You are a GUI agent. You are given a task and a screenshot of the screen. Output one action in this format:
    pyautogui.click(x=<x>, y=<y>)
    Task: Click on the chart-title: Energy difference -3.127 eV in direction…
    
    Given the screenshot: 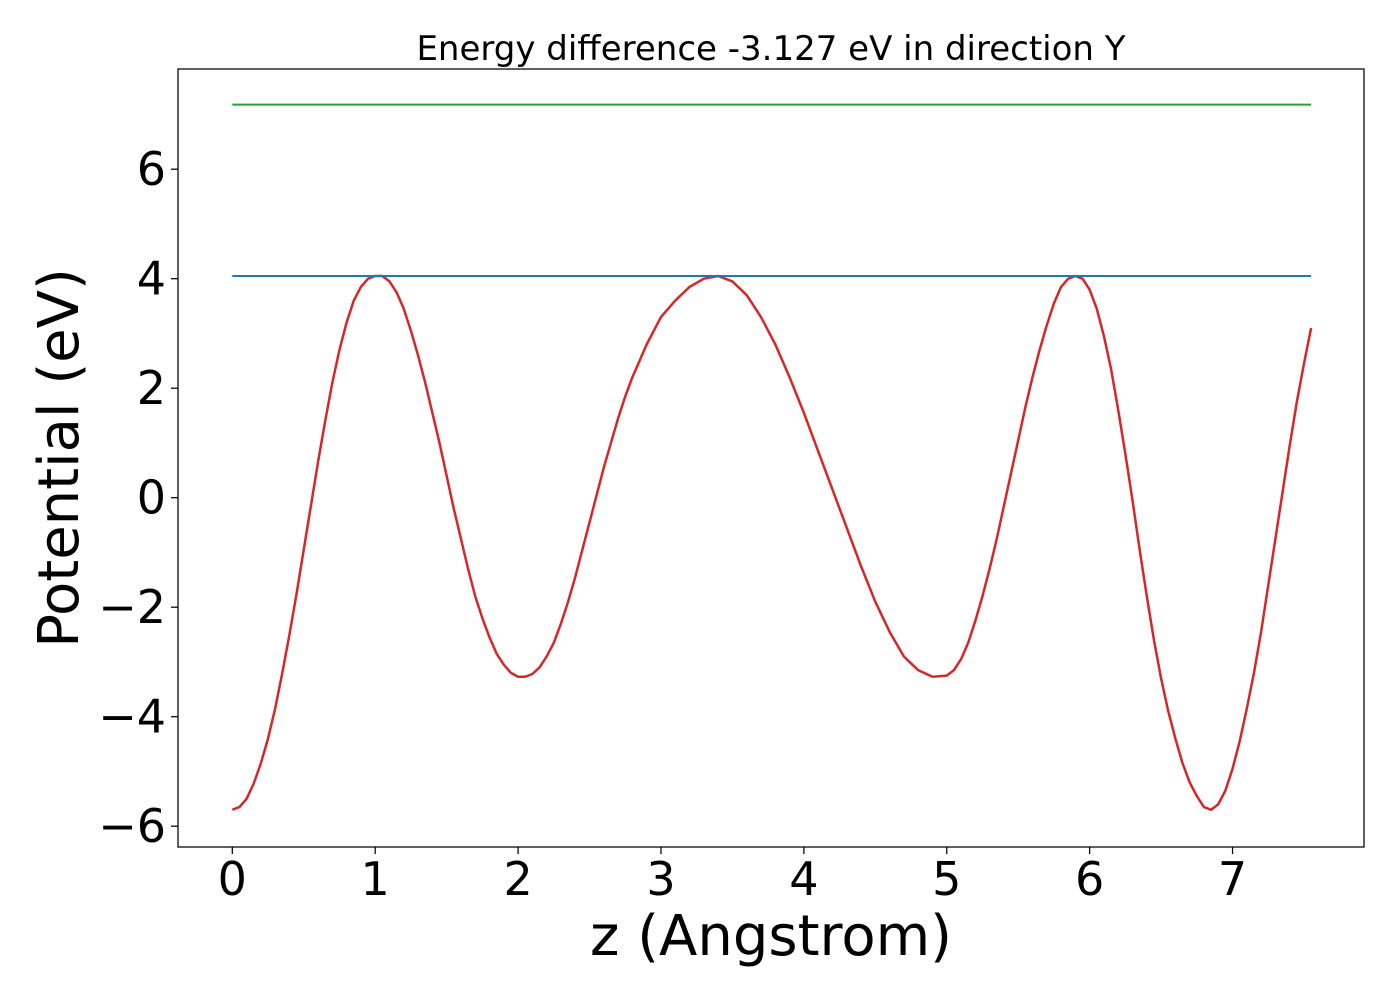 What is the action you would take?
    pyautogui.click(x=770, y=49)
    